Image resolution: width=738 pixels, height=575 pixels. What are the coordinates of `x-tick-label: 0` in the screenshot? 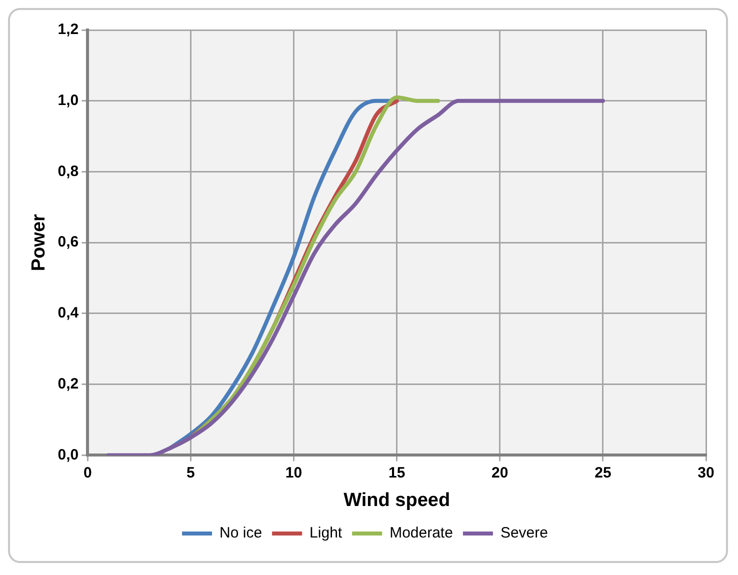 It's located at (87, 473).